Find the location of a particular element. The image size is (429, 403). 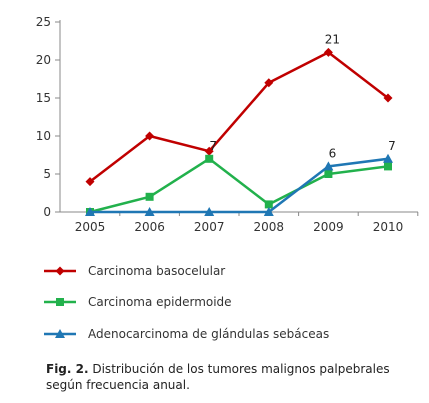

legend-item-1: Carcinoma basocelular is located at coordinates (134, 271).